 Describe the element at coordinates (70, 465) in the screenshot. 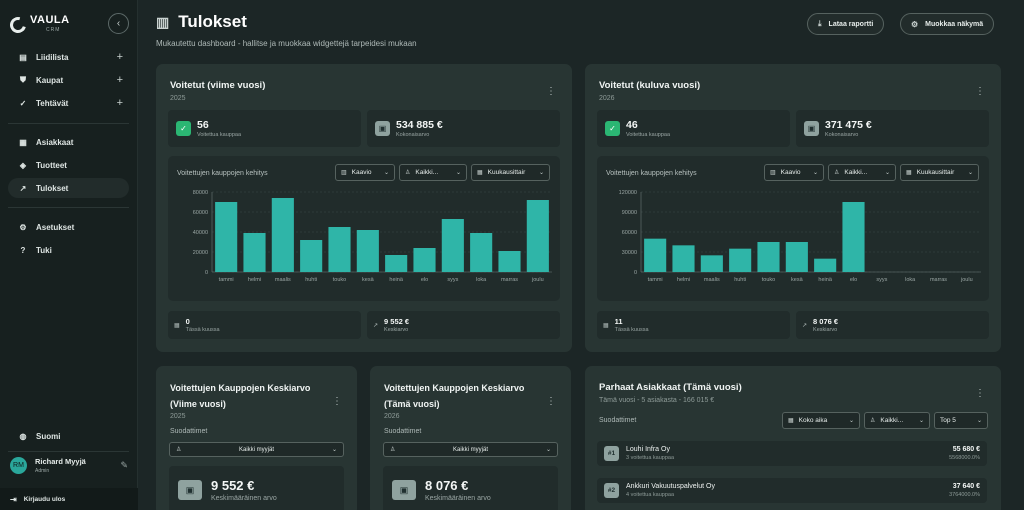

I see `user-profile: RM Richard Myyjä Admin ✎` at that location.